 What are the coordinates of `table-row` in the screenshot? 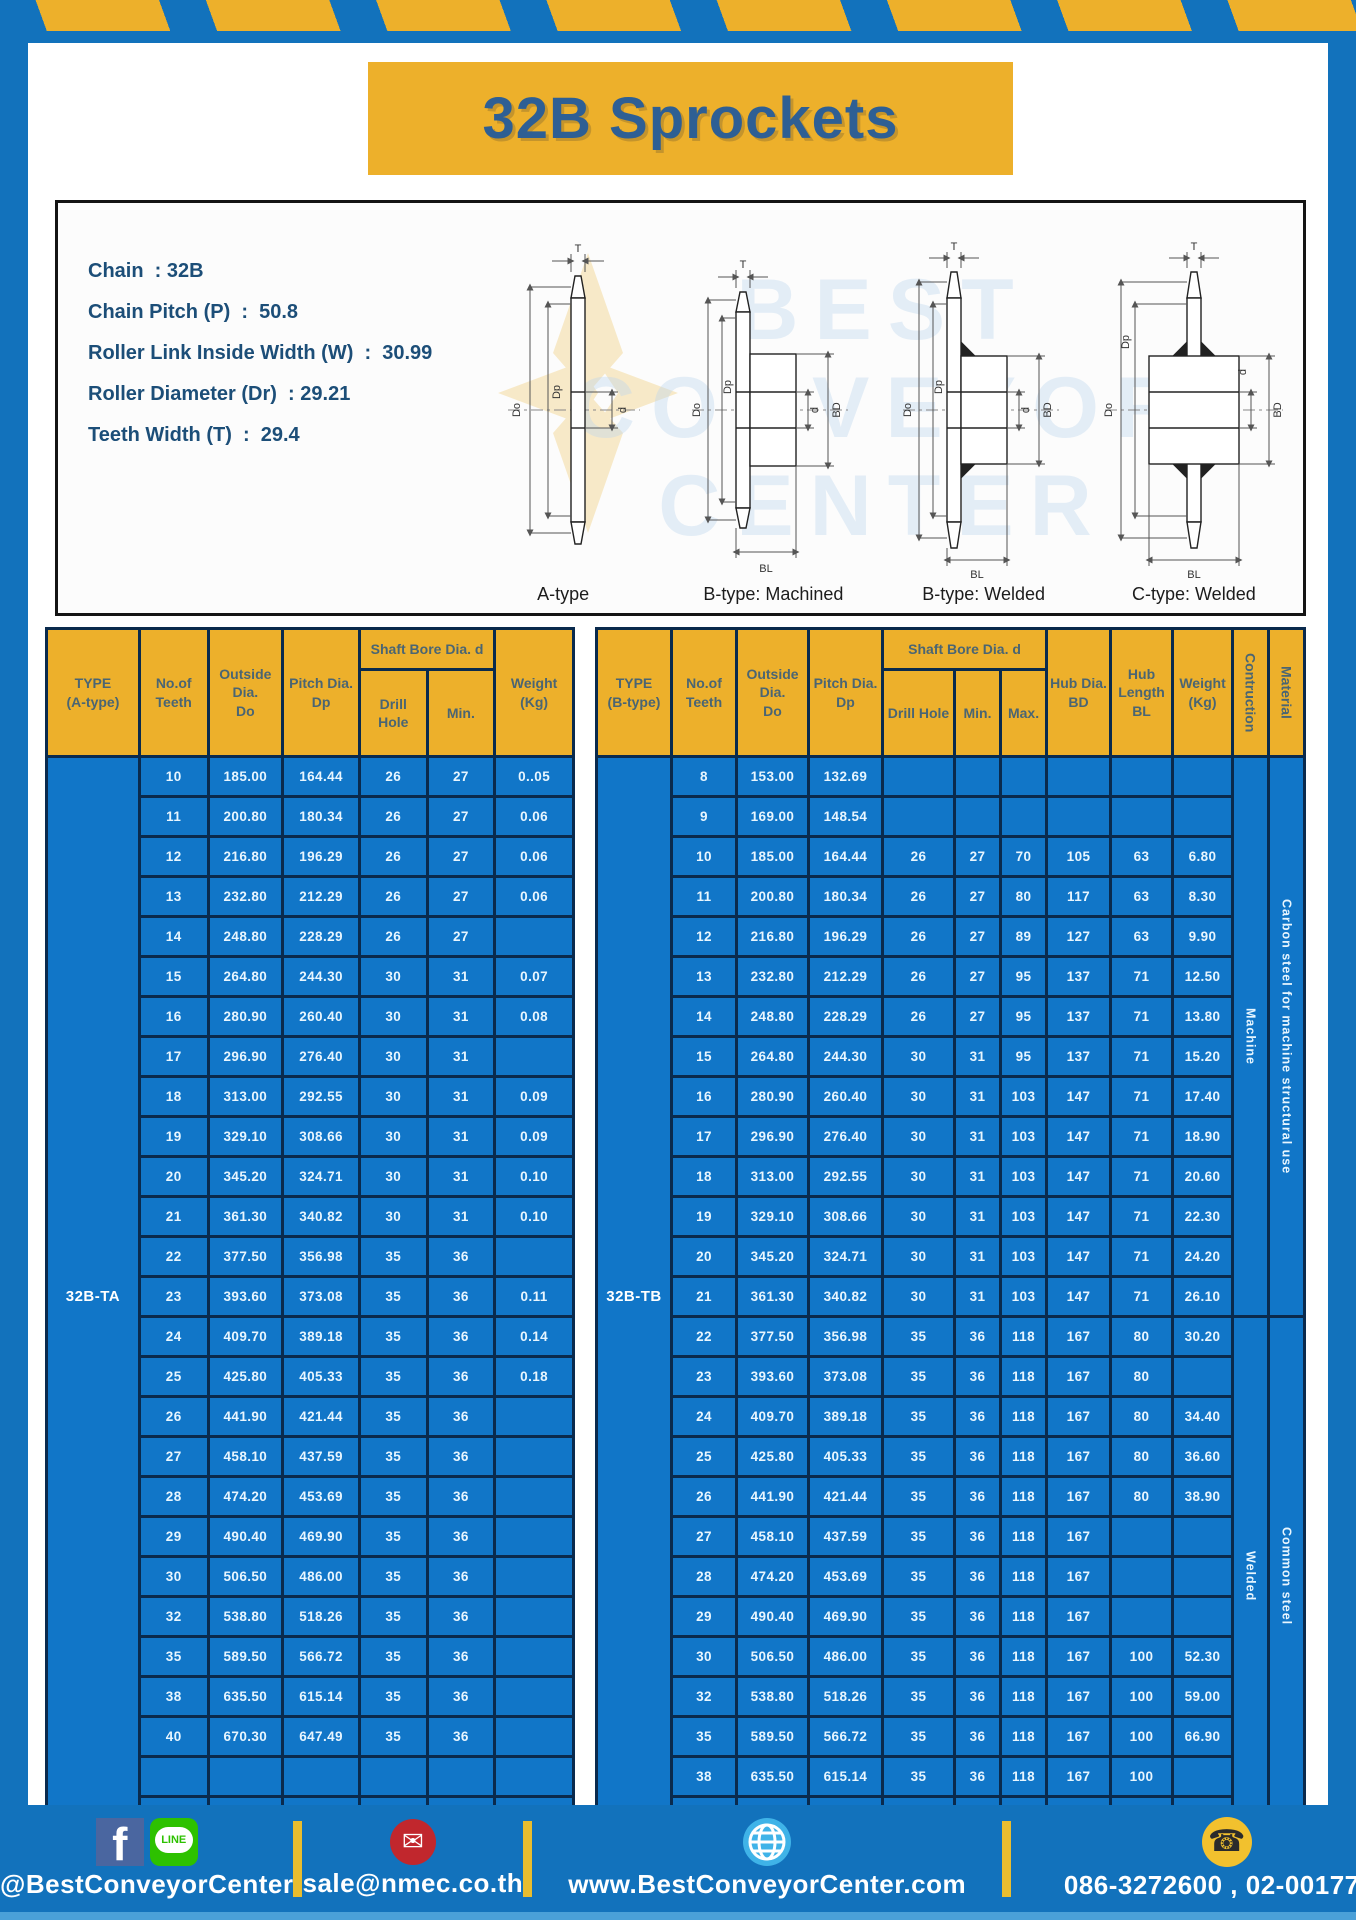 It's located at (311, 1776).